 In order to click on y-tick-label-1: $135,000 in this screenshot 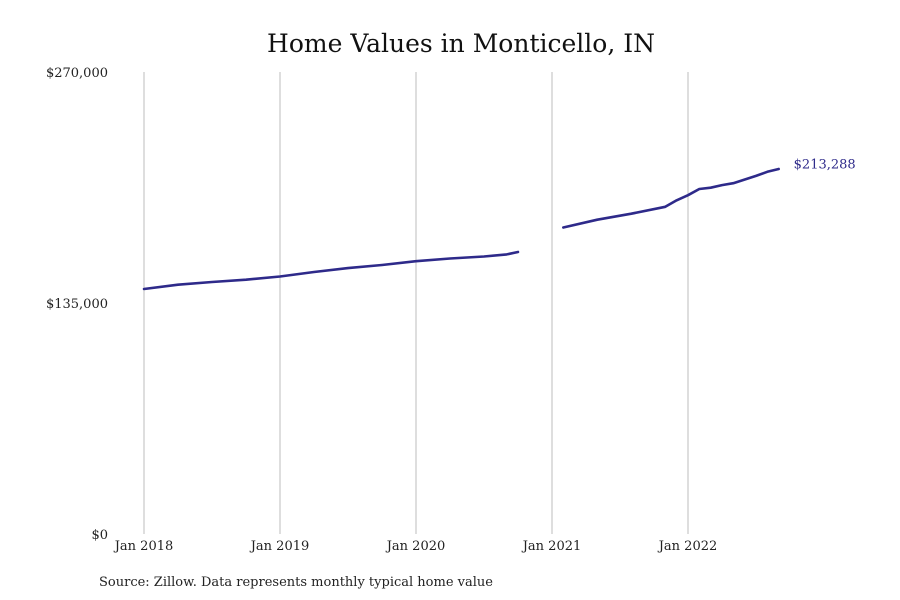, I will do `click(77, 304)`.